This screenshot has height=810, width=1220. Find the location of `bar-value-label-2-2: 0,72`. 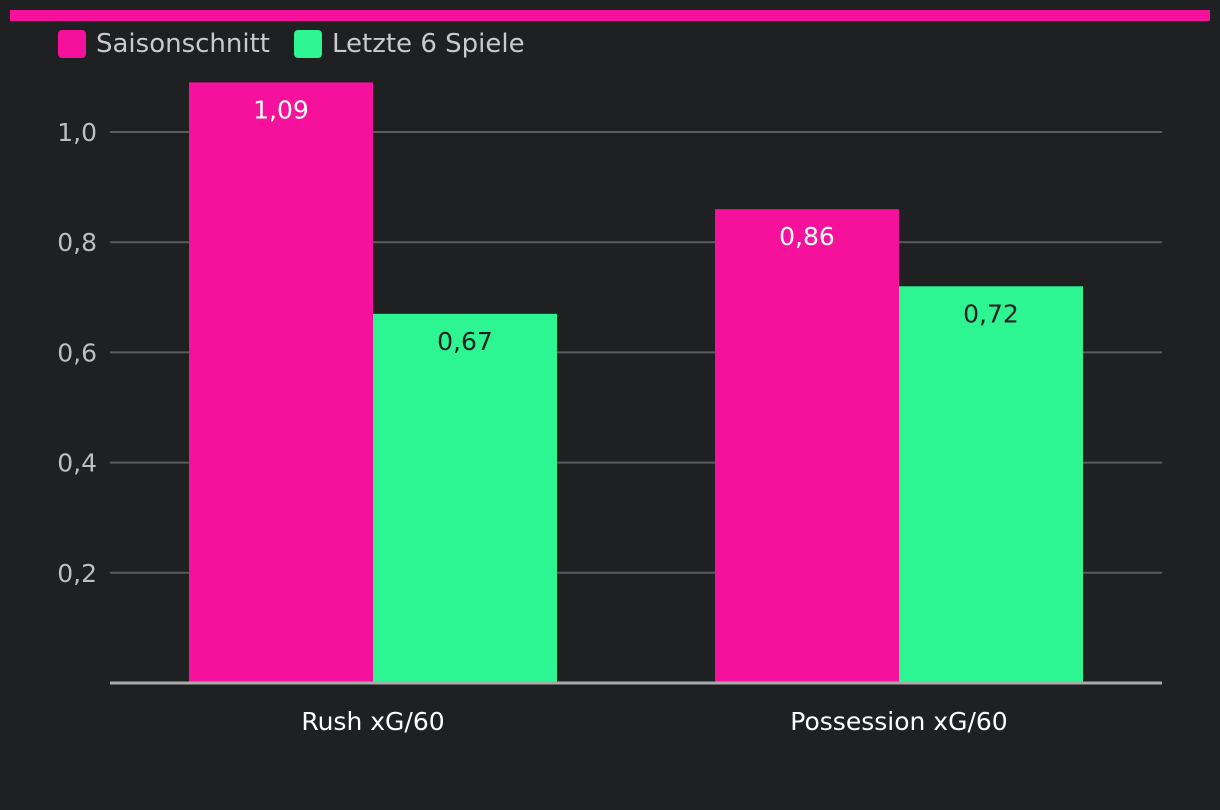

bar-value-label-2-2: 0,72 is located at coordinates (991, 313).